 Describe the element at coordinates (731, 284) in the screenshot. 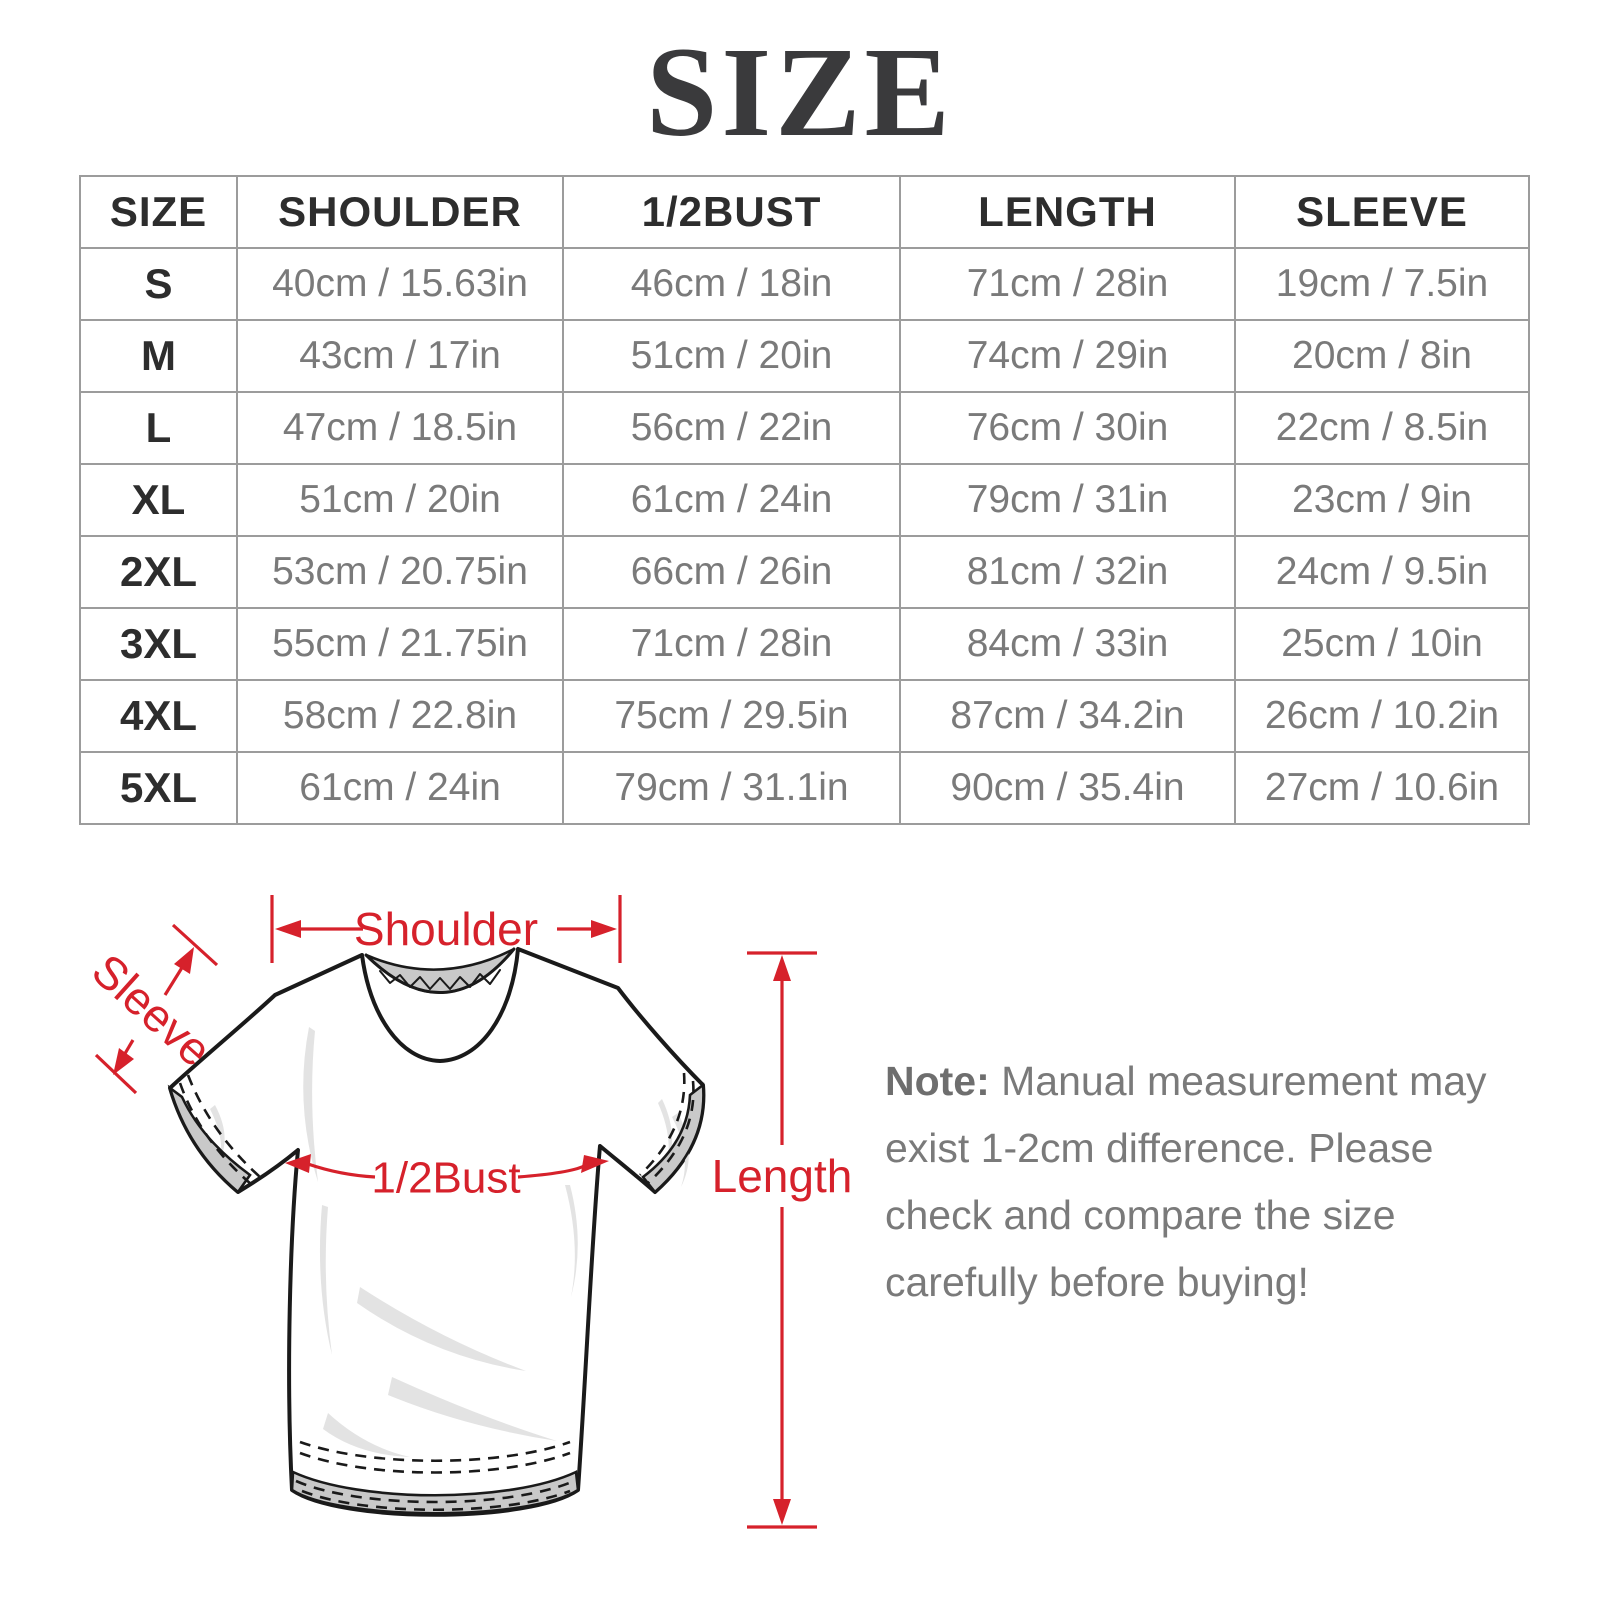

I see `value-cell: 46cm / 18in` at that location.